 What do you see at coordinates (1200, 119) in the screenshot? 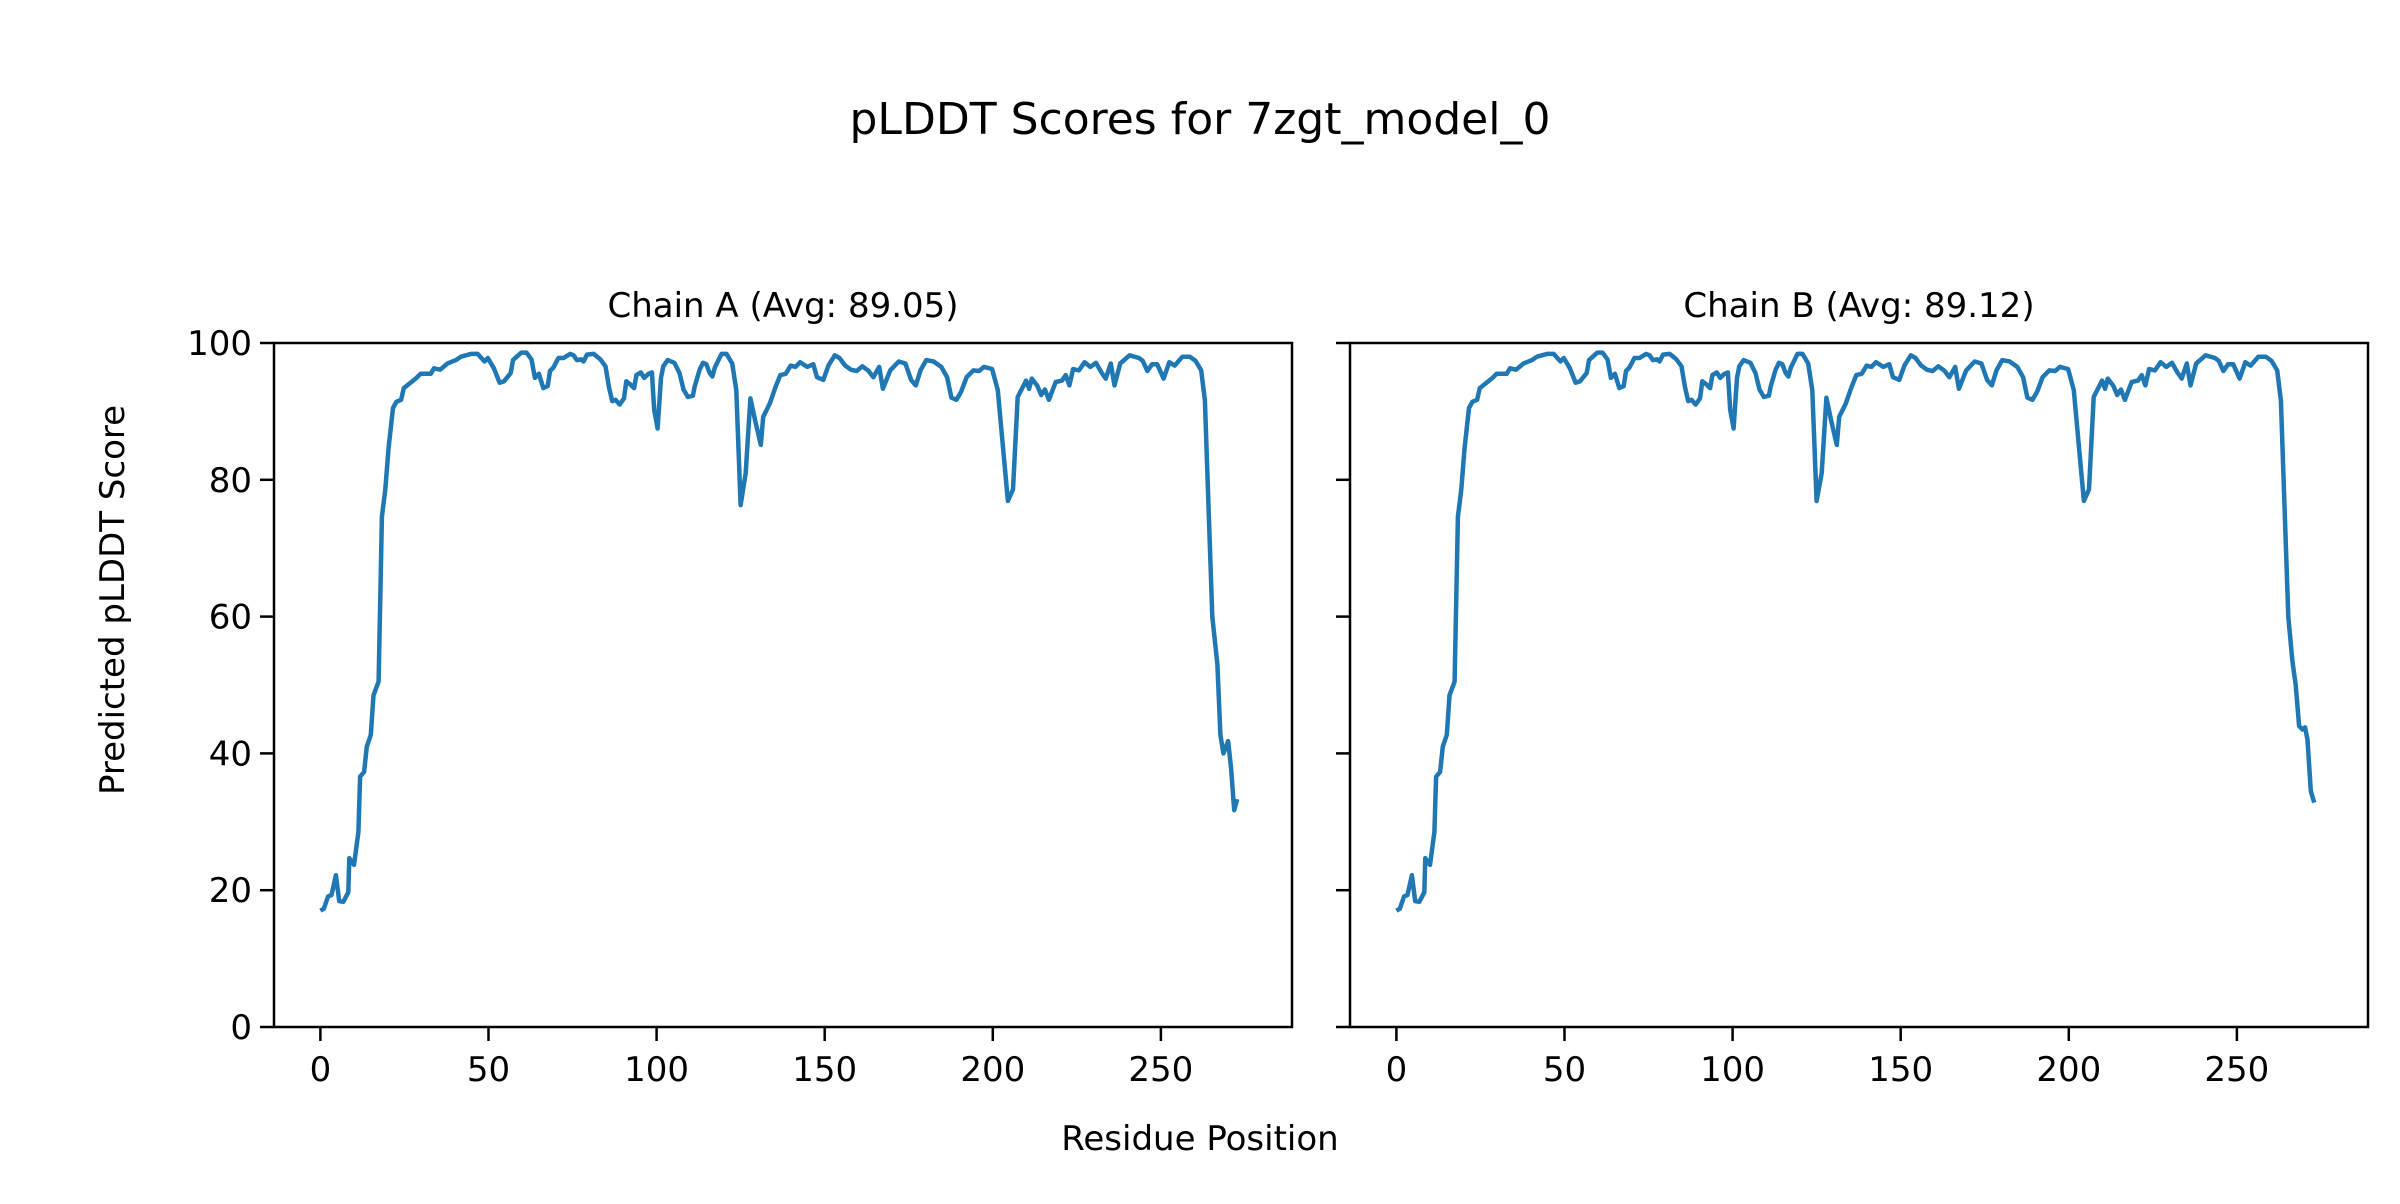
I see `figure-title: pLDDT Scores for 7zgt_model_0` at bounding box center [1200, 119].